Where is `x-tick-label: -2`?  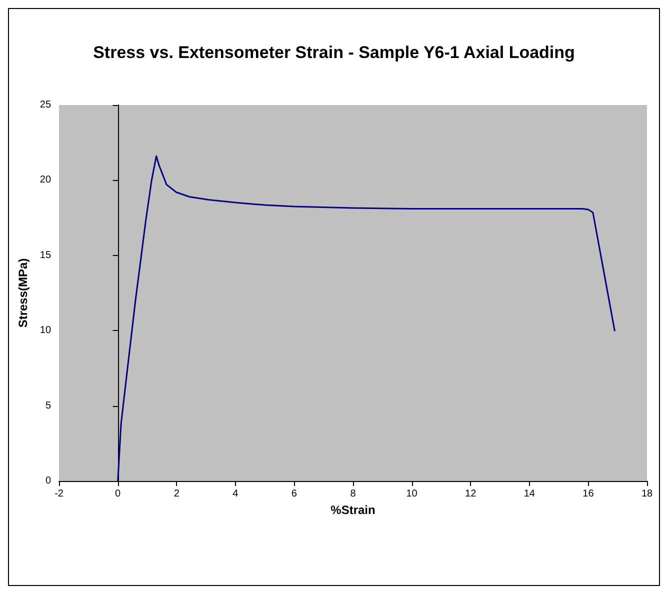
x-tick-label: -2 is located at coordinates (59, 494).